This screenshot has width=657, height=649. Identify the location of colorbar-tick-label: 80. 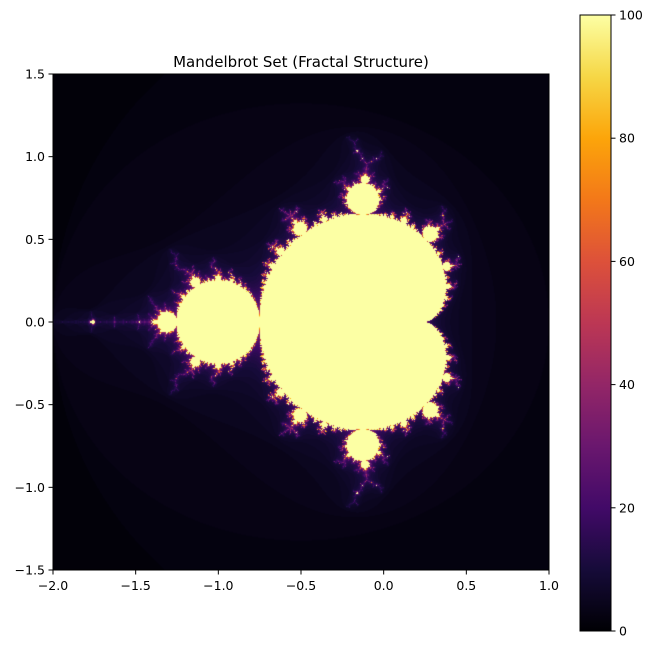
(627, 138).